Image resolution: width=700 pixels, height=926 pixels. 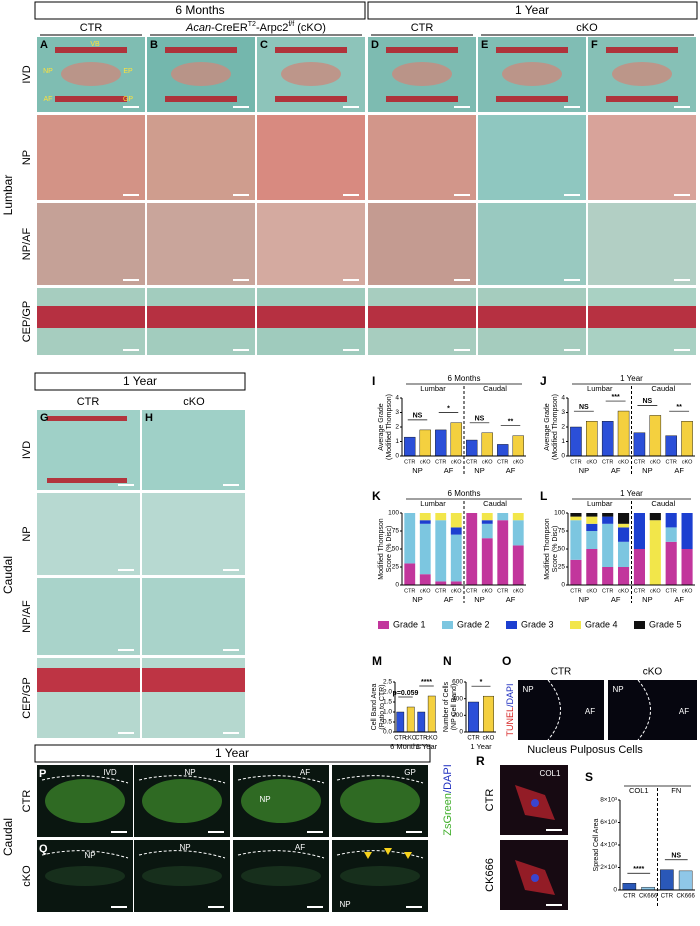 What do you see at coordinates (446, 706) in the screenshot?
I see `y-axis-label: Number of Cells` at bounding box center [446, 706].